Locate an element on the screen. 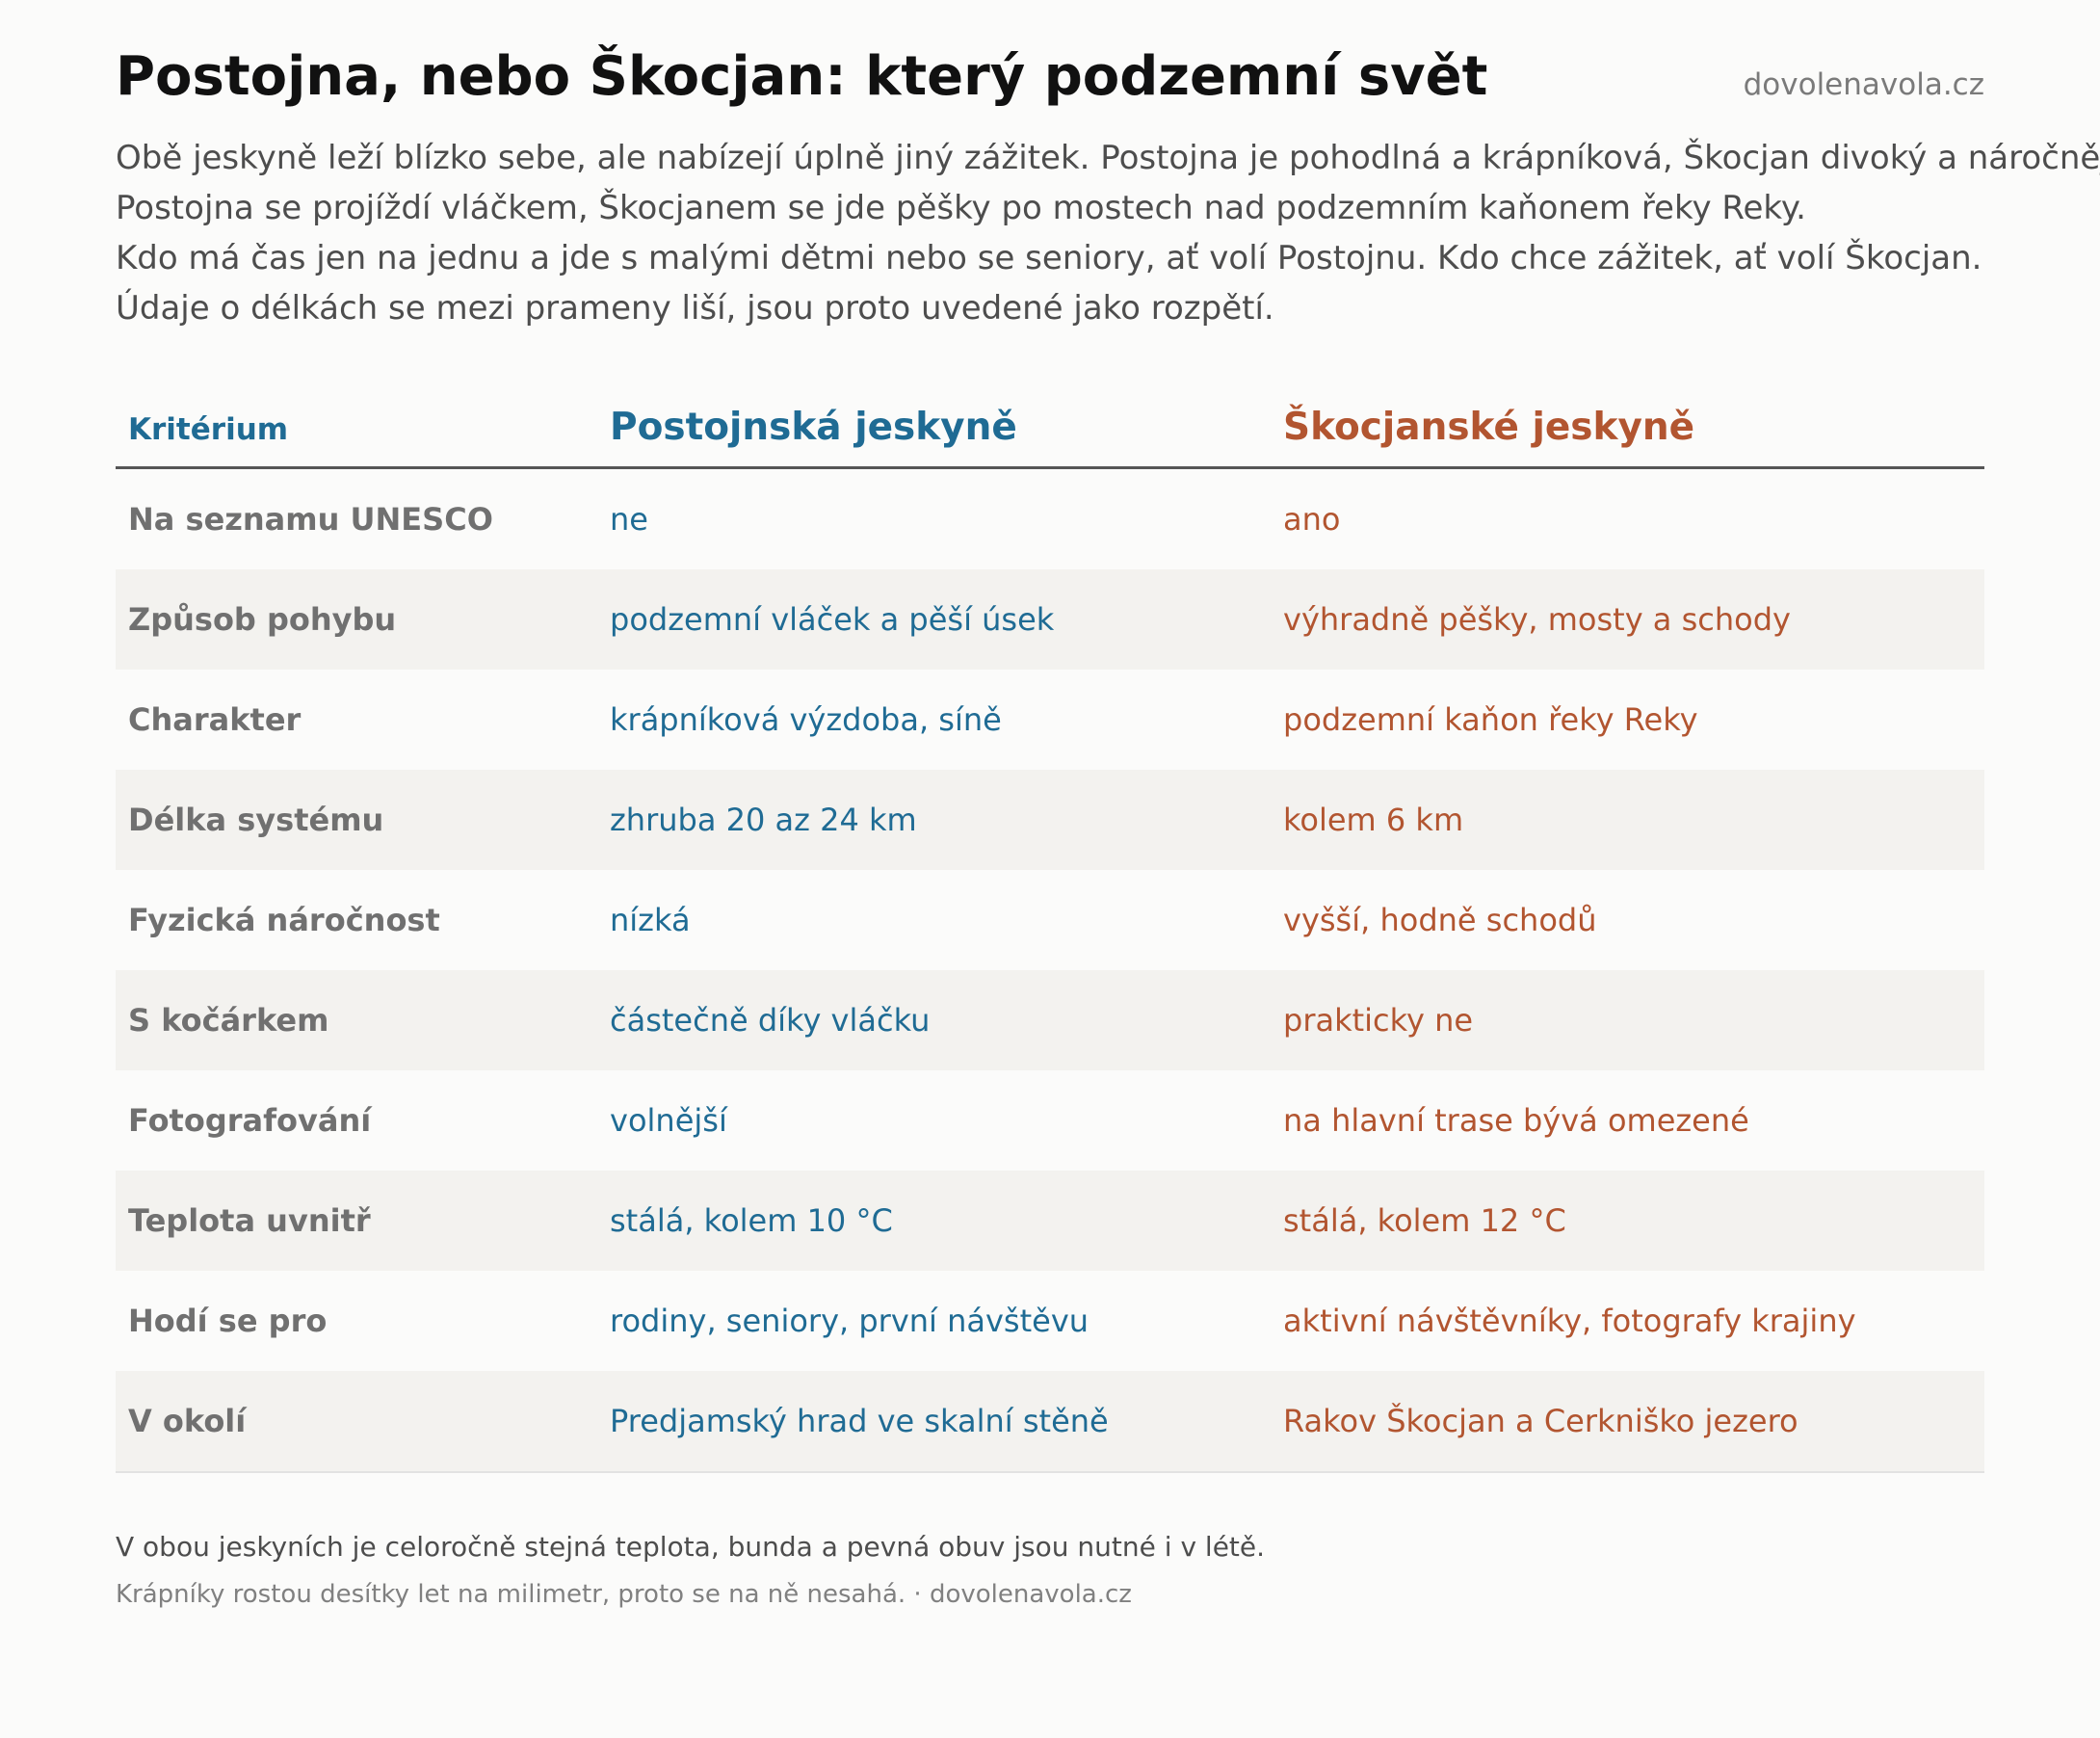  header-criterion: Kritérium is located at coordinates (208, 429).